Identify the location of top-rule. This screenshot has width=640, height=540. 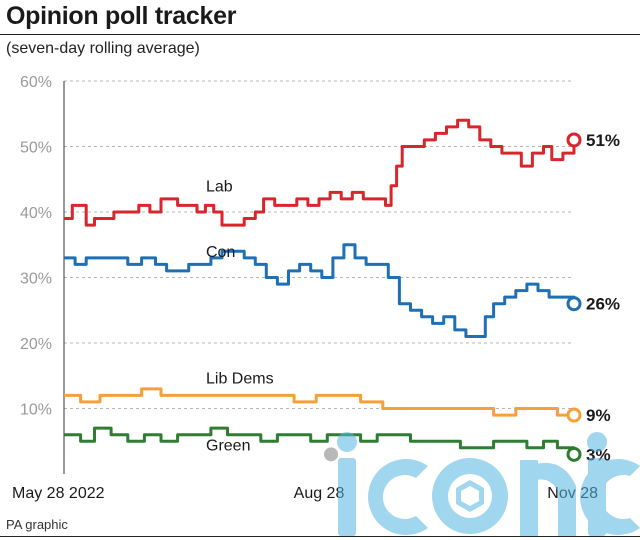
(320, 34).